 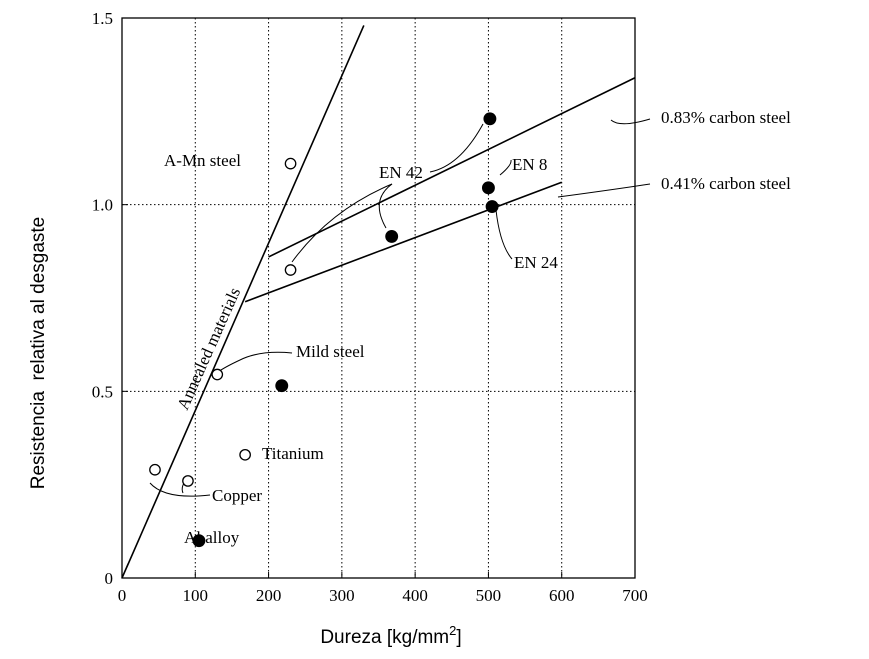 I want to click on y-axis-label: Resistencia relativa al desgaste, so click(x=38, y=353).